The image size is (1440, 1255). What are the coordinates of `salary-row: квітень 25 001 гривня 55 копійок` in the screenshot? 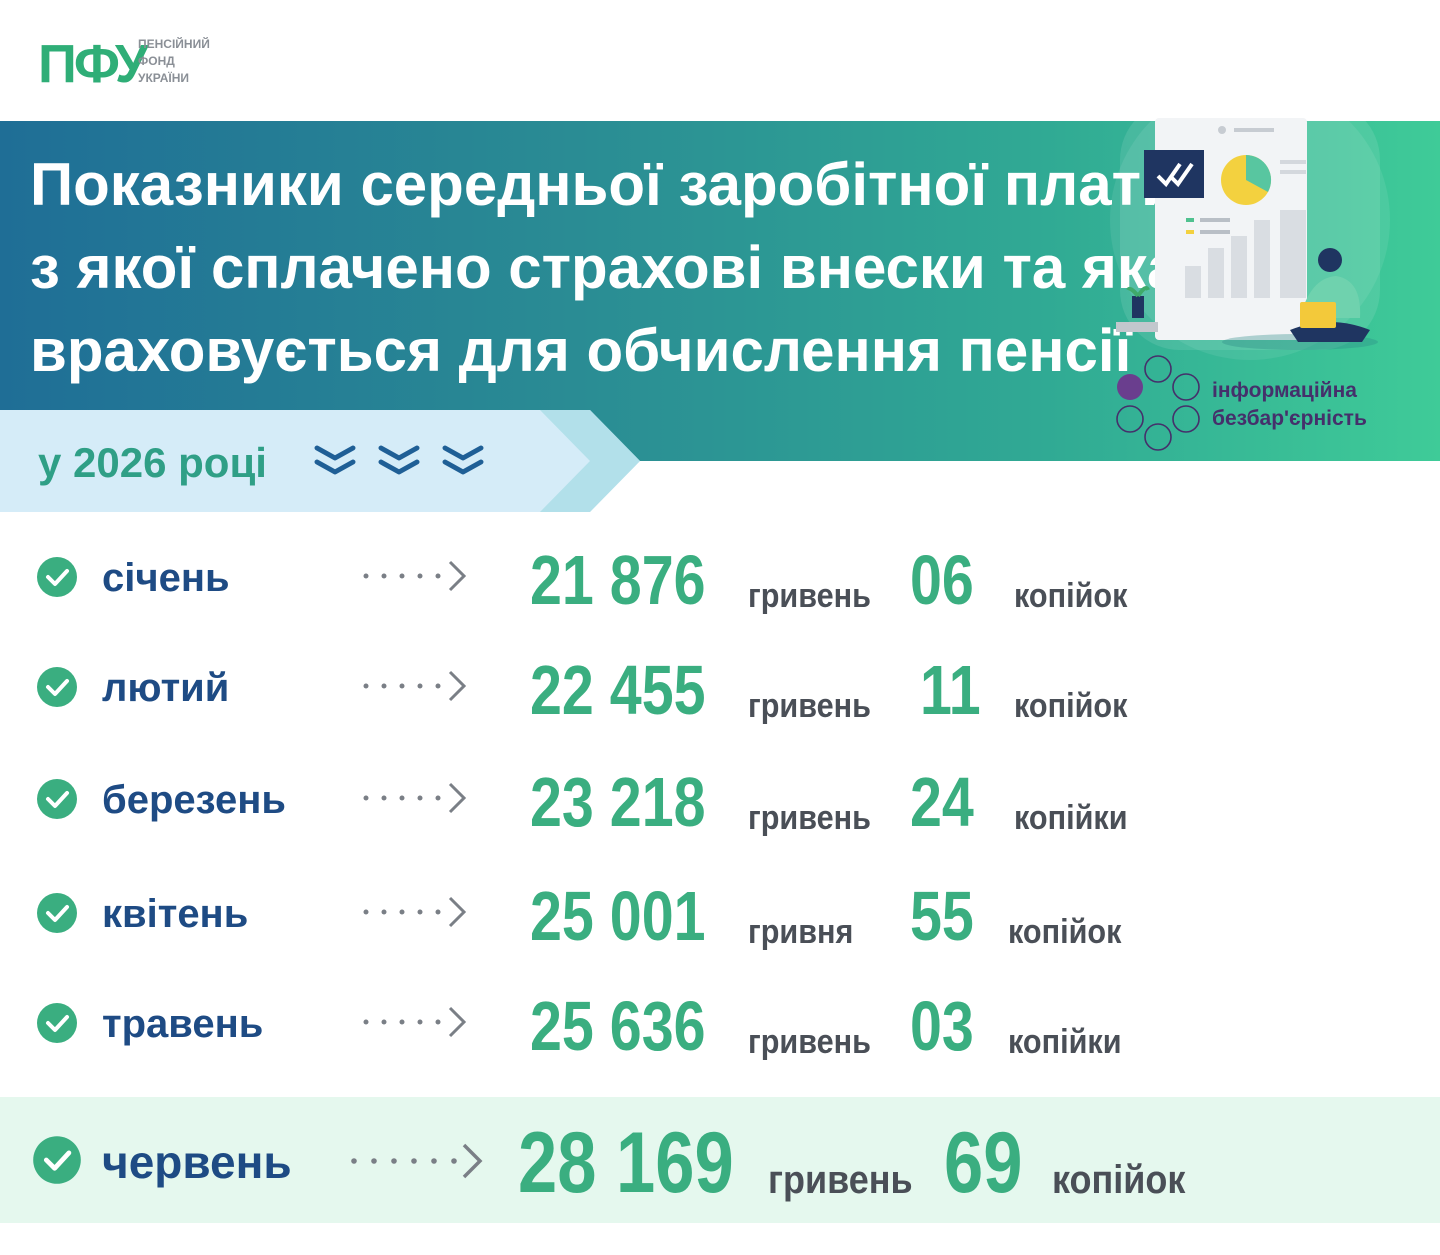 It's located at (720, 917).